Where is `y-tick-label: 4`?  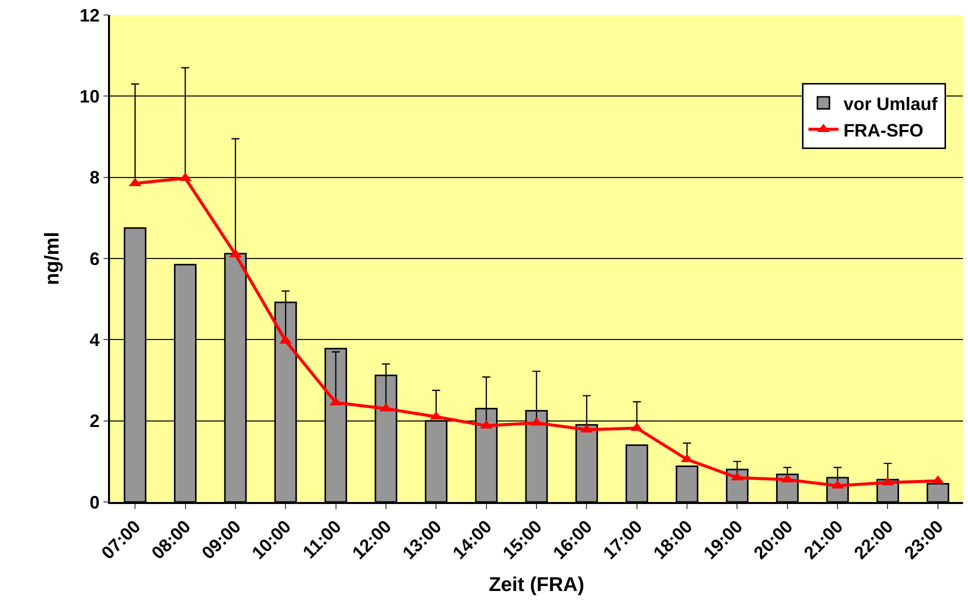 y-tick-label: 4 is located at coordinates (95, 340).